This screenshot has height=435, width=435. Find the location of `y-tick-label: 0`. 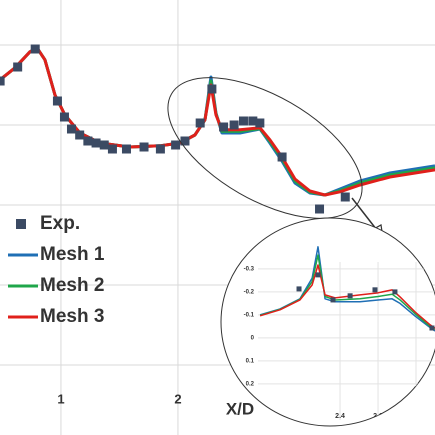

y-tick-label: 0 is located at coordinates (253, 338).